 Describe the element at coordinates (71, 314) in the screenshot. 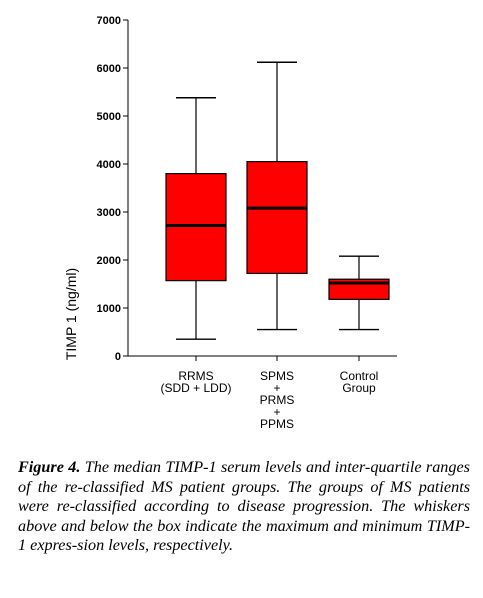

I see `y-axis-title: TIMP 1 (ng/ml)` at that location.